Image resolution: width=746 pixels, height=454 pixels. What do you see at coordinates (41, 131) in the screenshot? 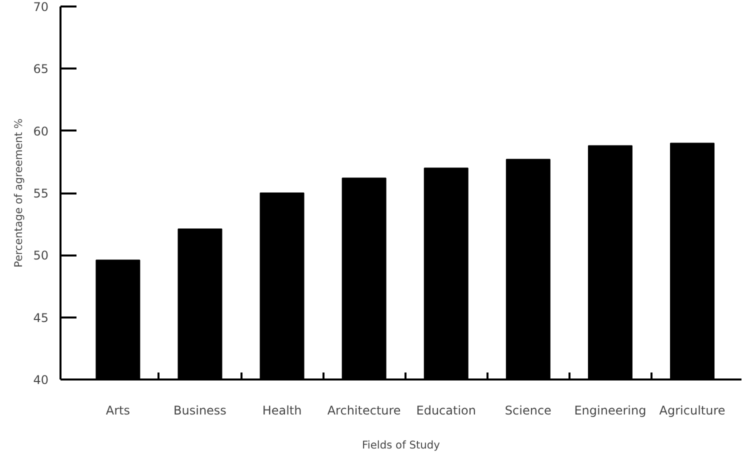
I see `y-tick-label: 60` at bounding box center [41, 131].